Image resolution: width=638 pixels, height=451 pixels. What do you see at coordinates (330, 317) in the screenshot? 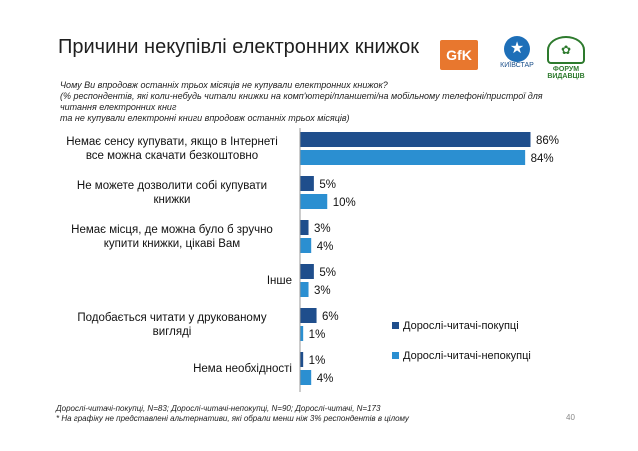
I see `data-label: 6%` at bounding box center [330, 317].